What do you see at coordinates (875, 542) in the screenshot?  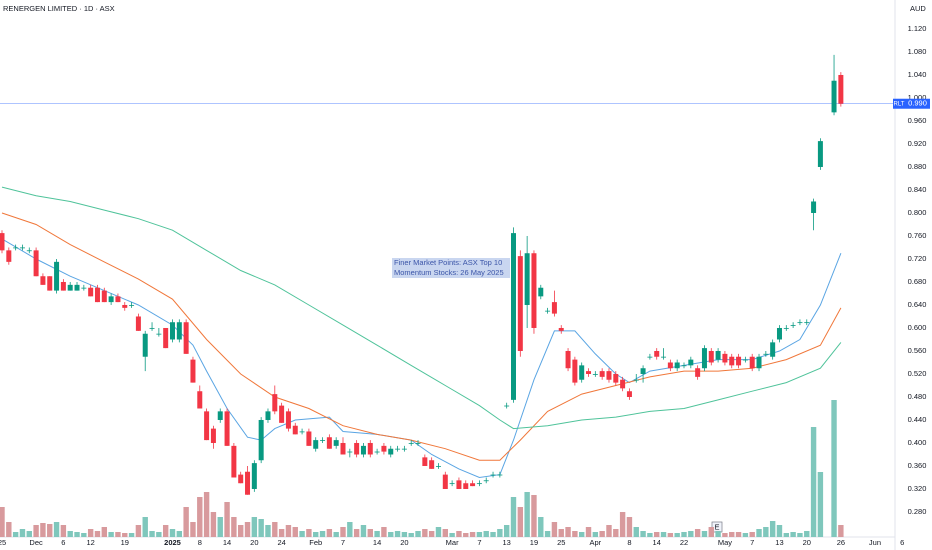 I see `x-tick-label: Jun` at bounding box center [875, 542].